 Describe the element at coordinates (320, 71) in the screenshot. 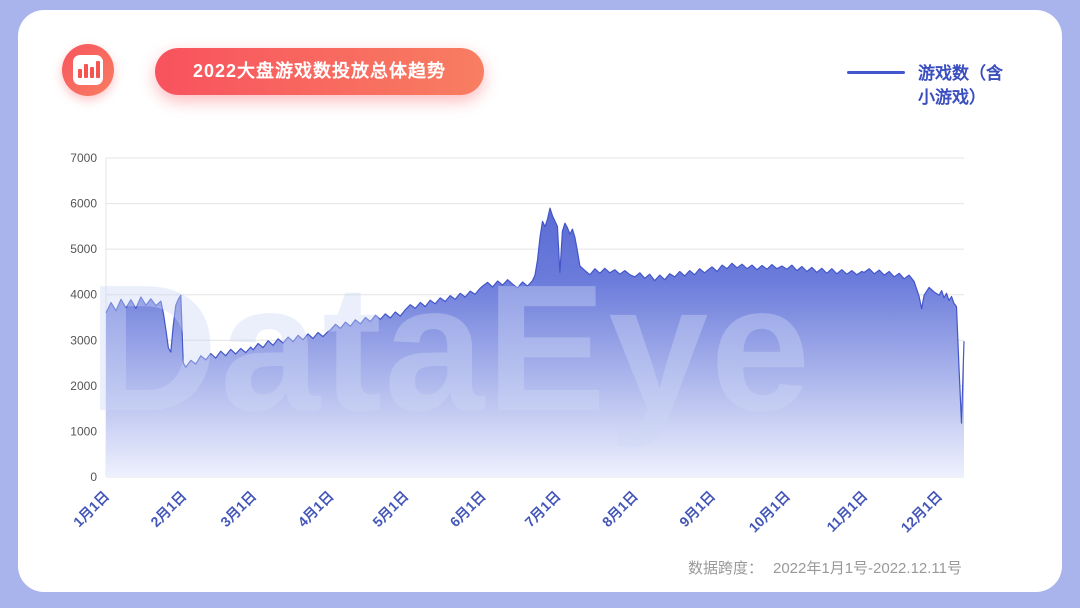

I see `page-title: 2022大盘游戏数投放总体趋势` at that location.